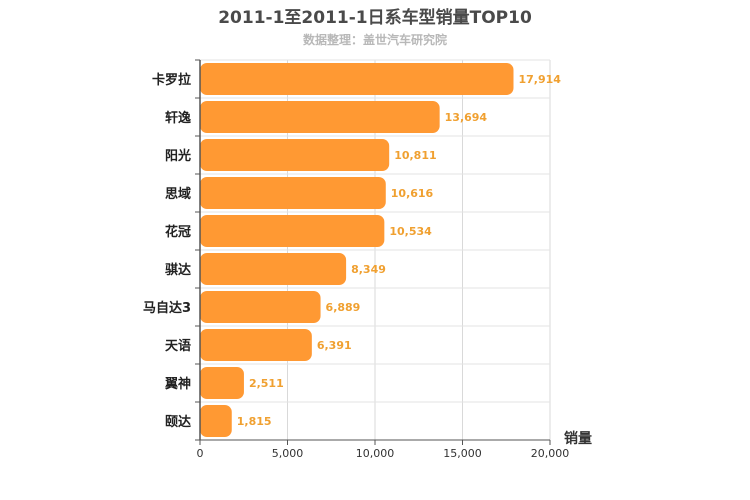 Image resolution: width=750 pixels, height=500 pixels. I want to click on chart-title: 2011-1至2011-1日系车型销量TOP10, so click(375, 18).